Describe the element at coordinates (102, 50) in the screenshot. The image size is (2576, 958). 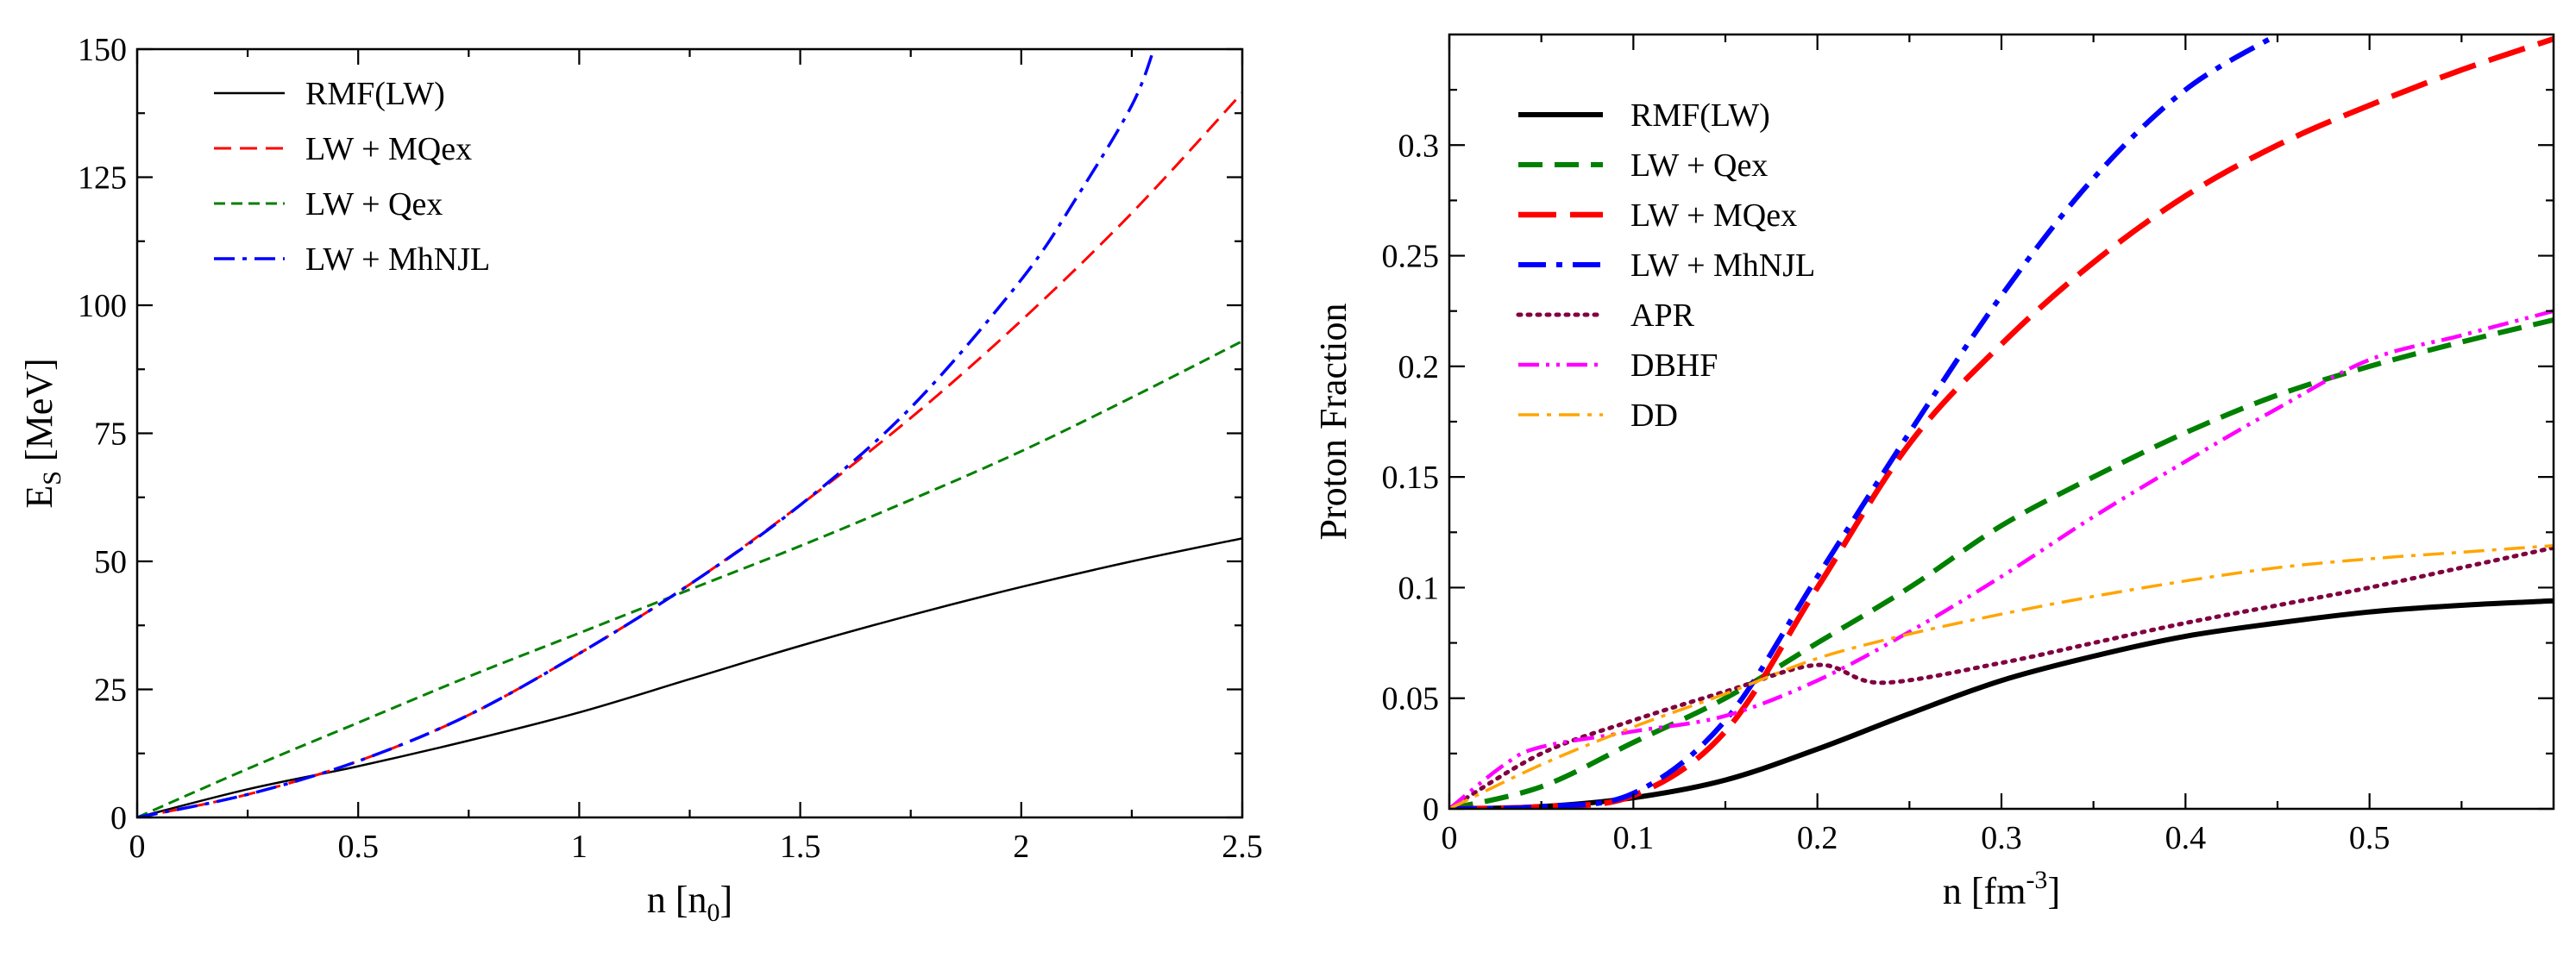
I see `y-tick-label: 150` at that location.